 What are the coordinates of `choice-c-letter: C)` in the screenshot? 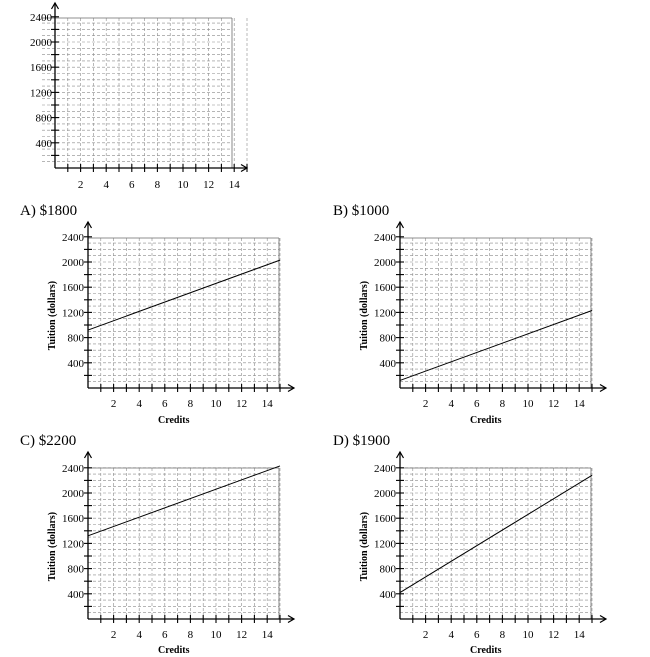 It's located at (27, 441).